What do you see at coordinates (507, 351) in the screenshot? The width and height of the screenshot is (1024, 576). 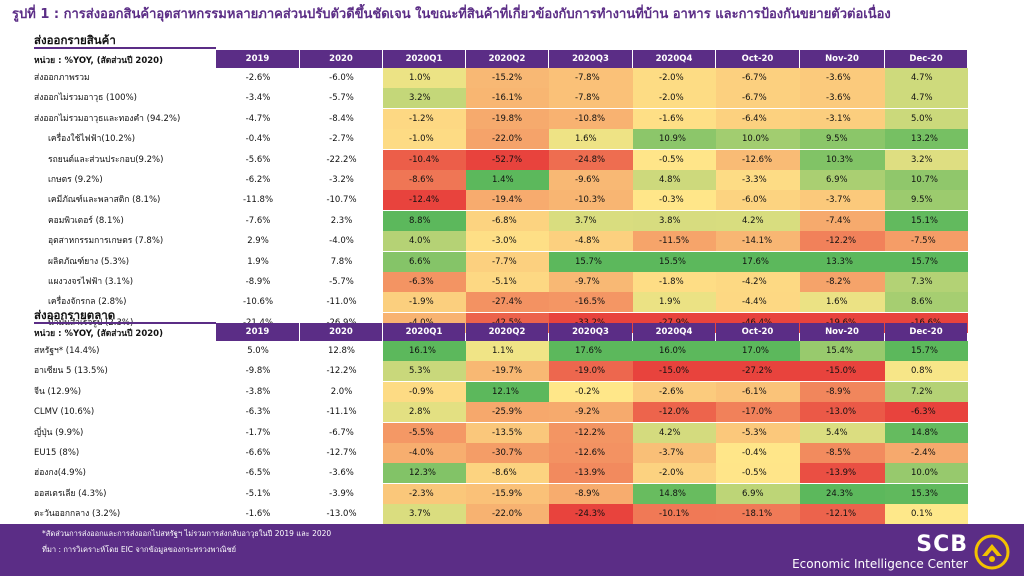 I see `data-cell: 1.1%` at bounding box center [507, 351].